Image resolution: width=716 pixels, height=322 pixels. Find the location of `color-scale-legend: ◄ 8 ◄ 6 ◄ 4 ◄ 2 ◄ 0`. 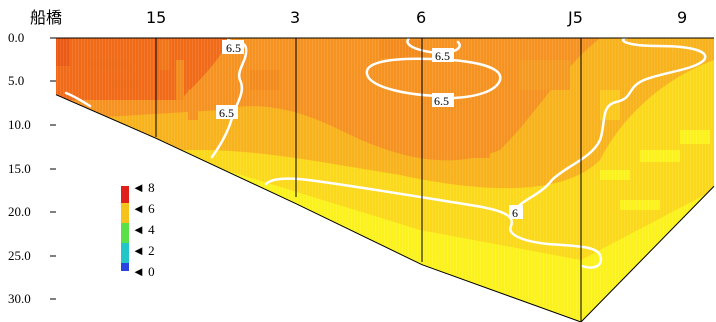

color-scale-legend: ◄ 8 ◄ 6 ◄ 4 ◄ 2 ◄ 0 is located at coordinates (138, 229).